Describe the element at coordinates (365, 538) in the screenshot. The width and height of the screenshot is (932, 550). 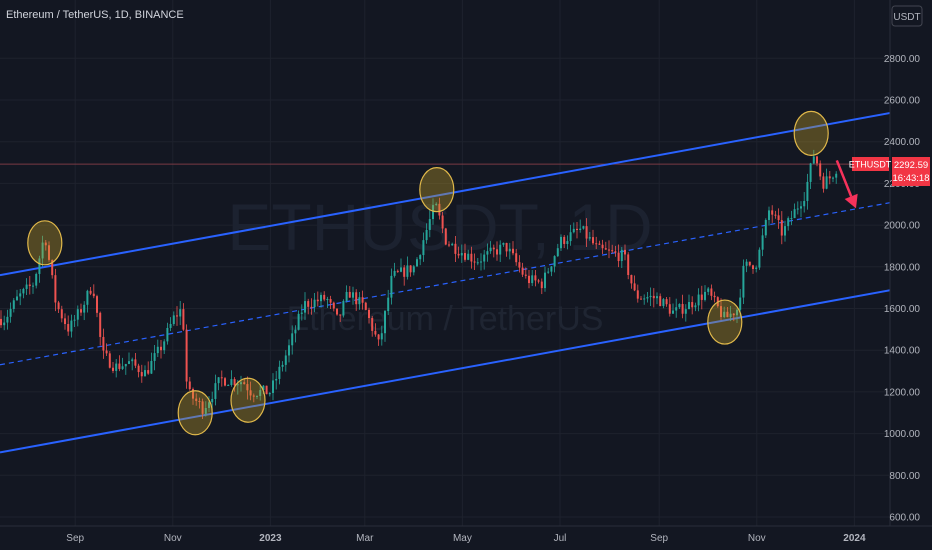
I see `x-tick-label: Mar` at that location.